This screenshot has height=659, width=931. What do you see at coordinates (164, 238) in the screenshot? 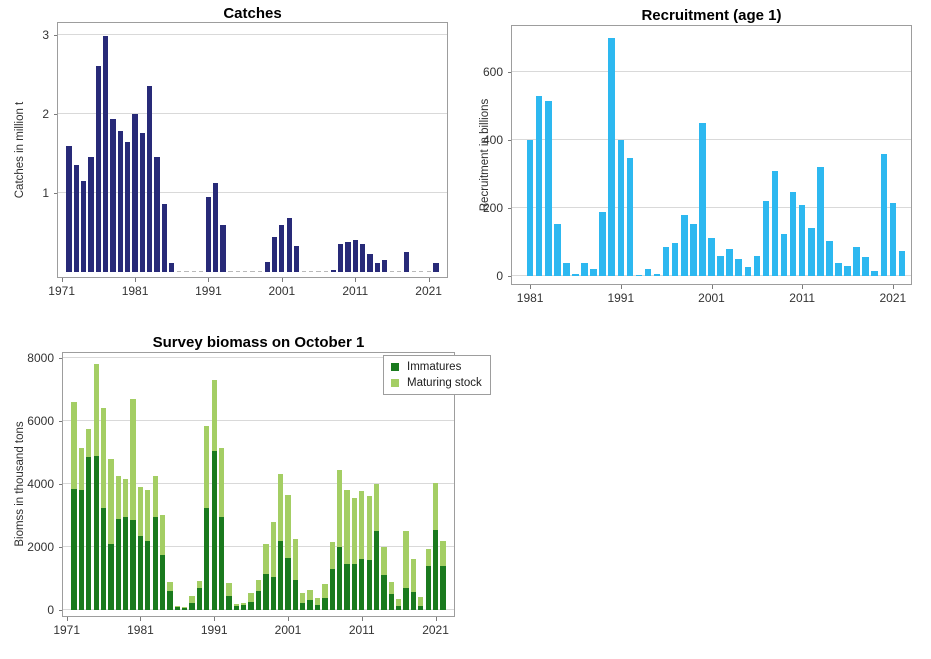
I see `catches-bar-1985` at bounding box center [164, 238].